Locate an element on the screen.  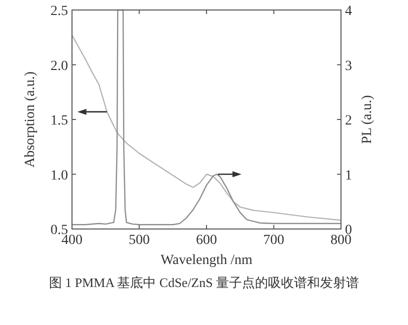
y2-tick-label: 3 is located at coordinates (348, 66).